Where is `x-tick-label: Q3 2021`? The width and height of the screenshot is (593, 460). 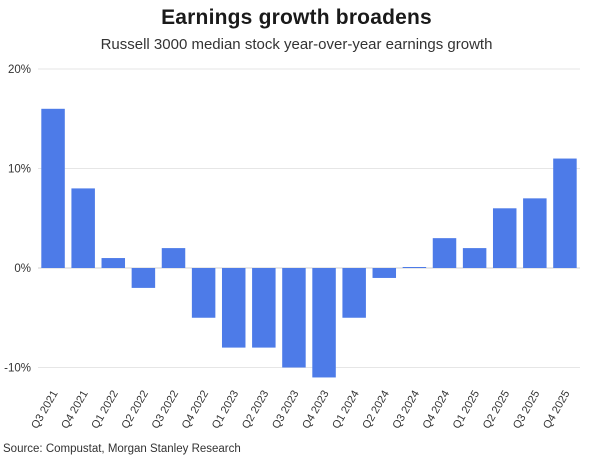 x-tick-label: Q3 2021 is located at coordinates (44, 410).